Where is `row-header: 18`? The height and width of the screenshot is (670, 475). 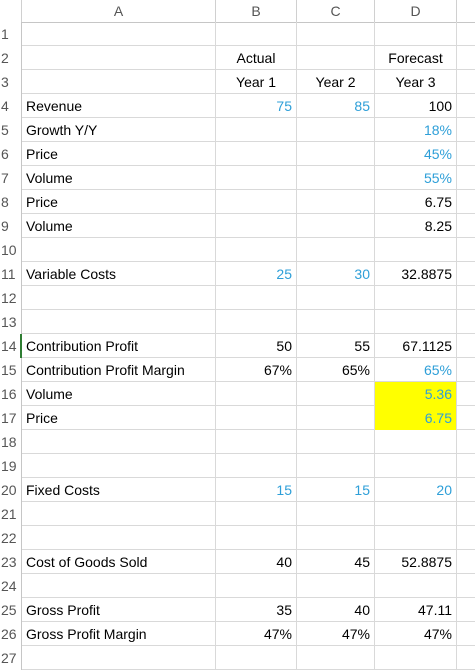
row-header: 18 is located at coordinates (11, 442).